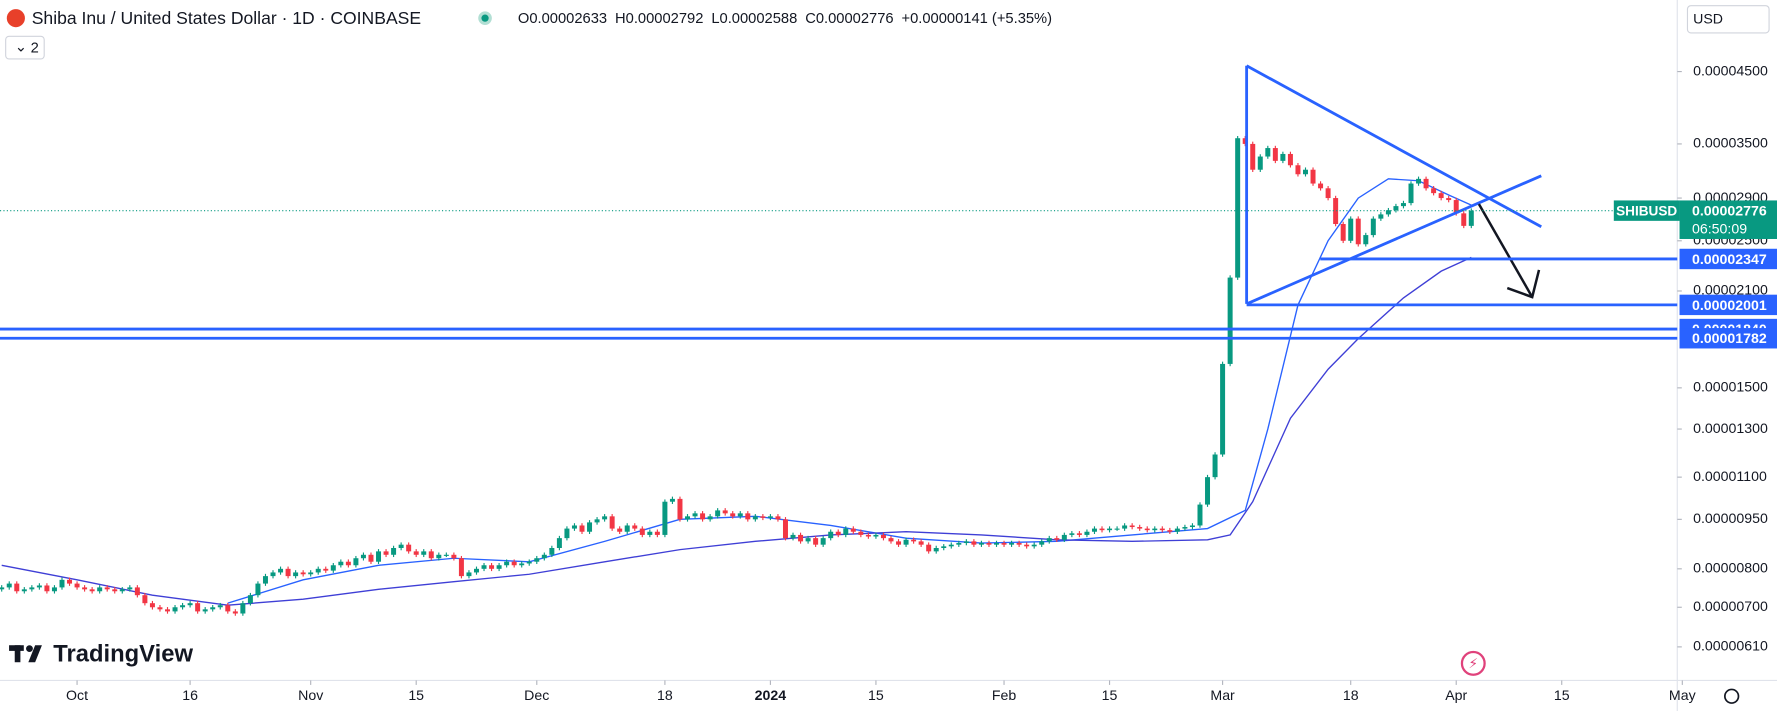 Image resolution: width=1777 pixels, height=711 pixels. I want to click on alert-glyph: ⚡, so click(1474, 663).